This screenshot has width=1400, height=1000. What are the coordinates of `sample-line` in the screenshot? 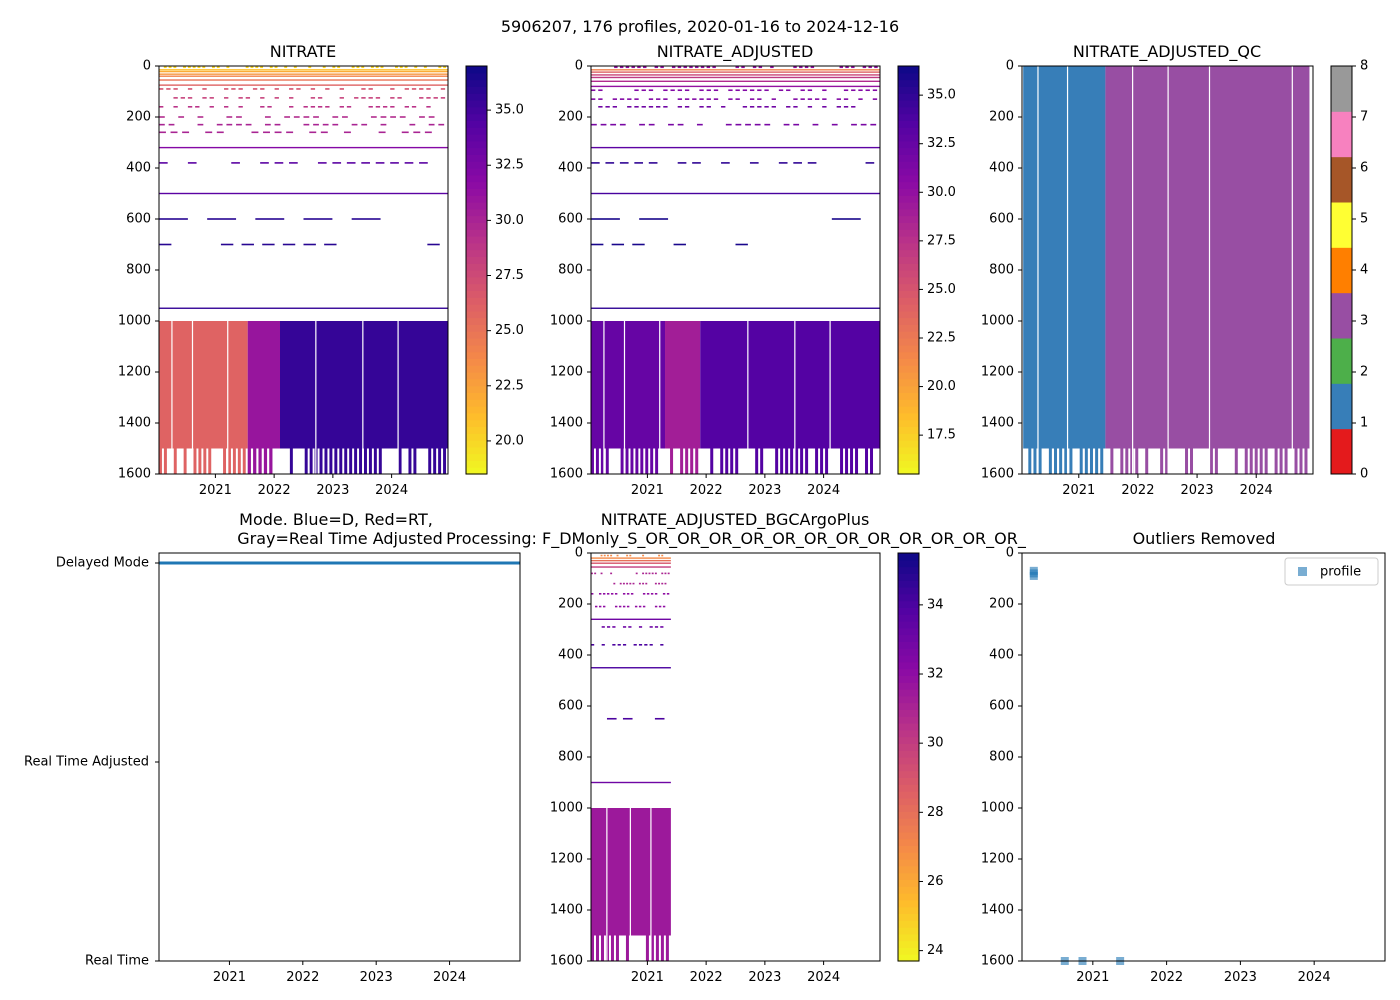 It's located at (735, 308).